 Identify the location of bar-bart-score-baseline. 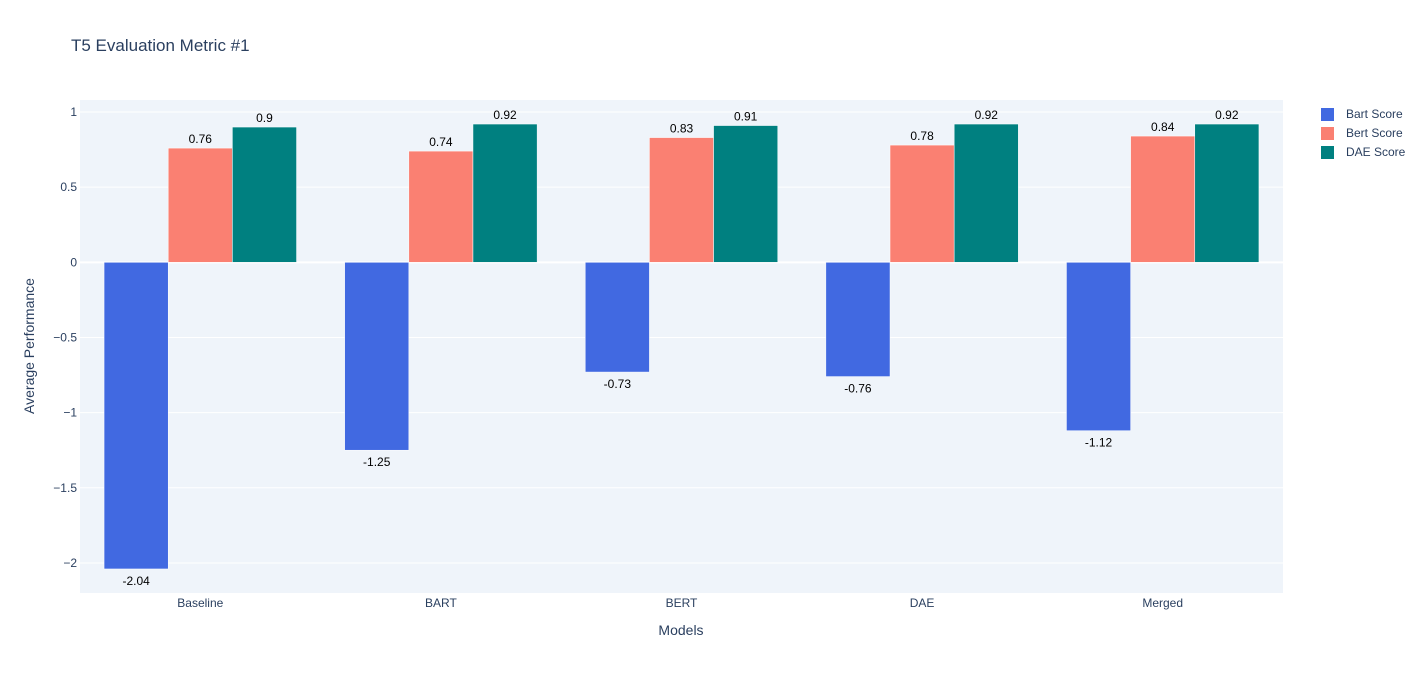
(136, 415).